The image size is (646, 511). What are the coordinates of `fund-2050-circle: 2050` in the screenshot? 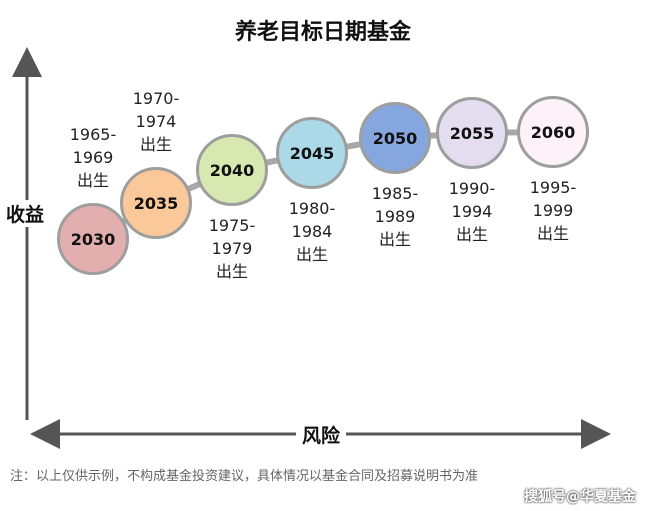 It's located at (395, 138).